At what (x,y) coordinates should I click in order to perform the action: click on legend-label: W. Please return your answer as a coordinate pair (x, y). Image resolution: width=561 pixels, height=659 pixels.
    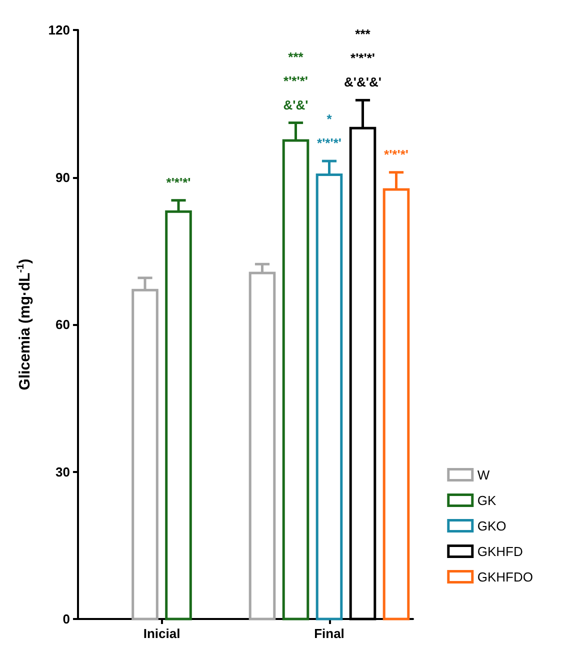
    Looking at the image, I should click on (483, 474).